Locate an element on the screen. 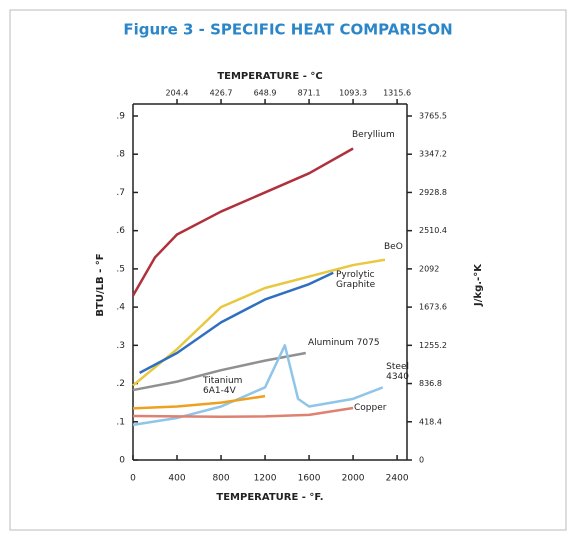 The image size is (578, 537). x2-tick-label: 426.7 is located at coordinates (221, 93).